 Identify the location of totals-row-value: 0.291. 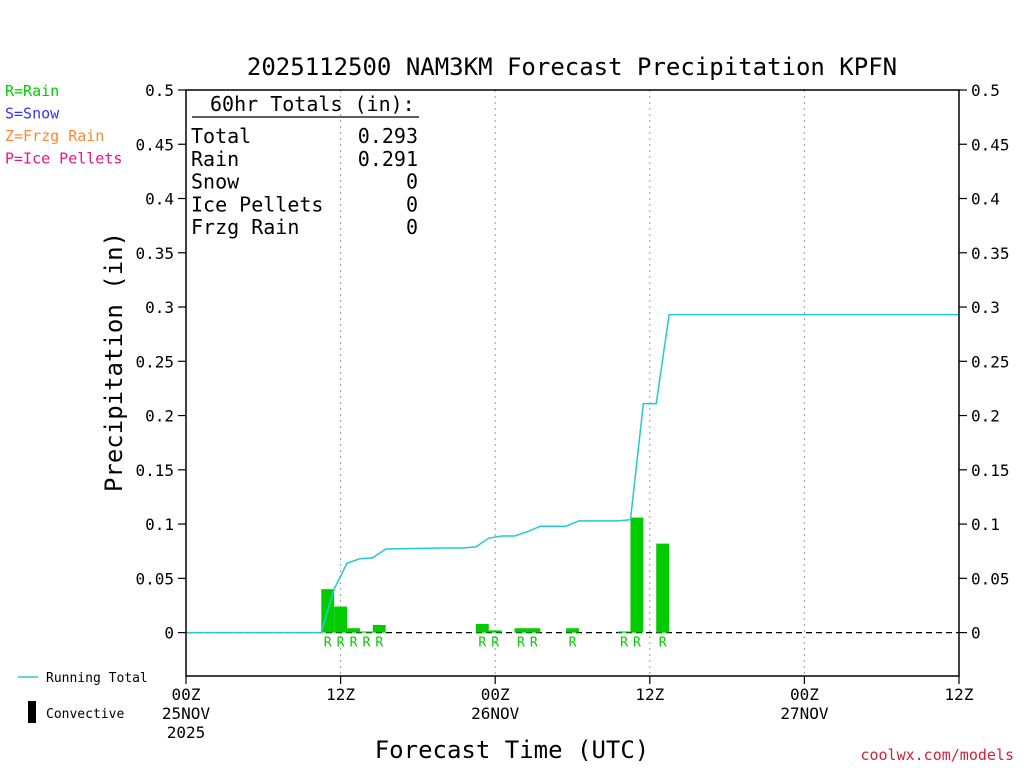
(388, 159).